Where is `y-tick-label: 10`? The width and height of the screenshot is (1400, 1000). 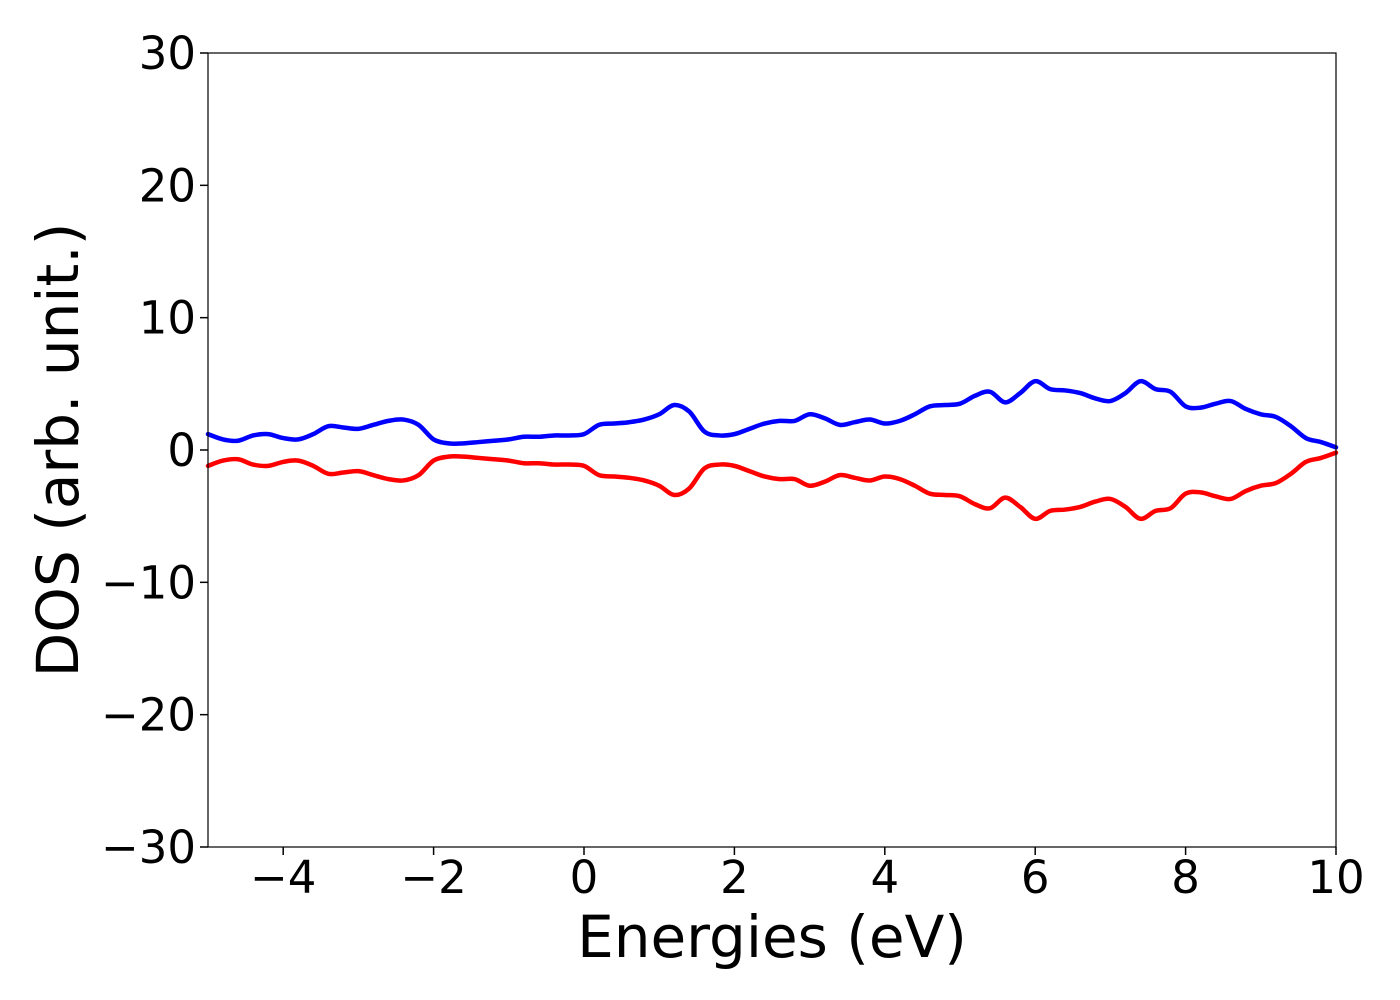
y-tick-label: 10 is located at coordinates (167, 318).